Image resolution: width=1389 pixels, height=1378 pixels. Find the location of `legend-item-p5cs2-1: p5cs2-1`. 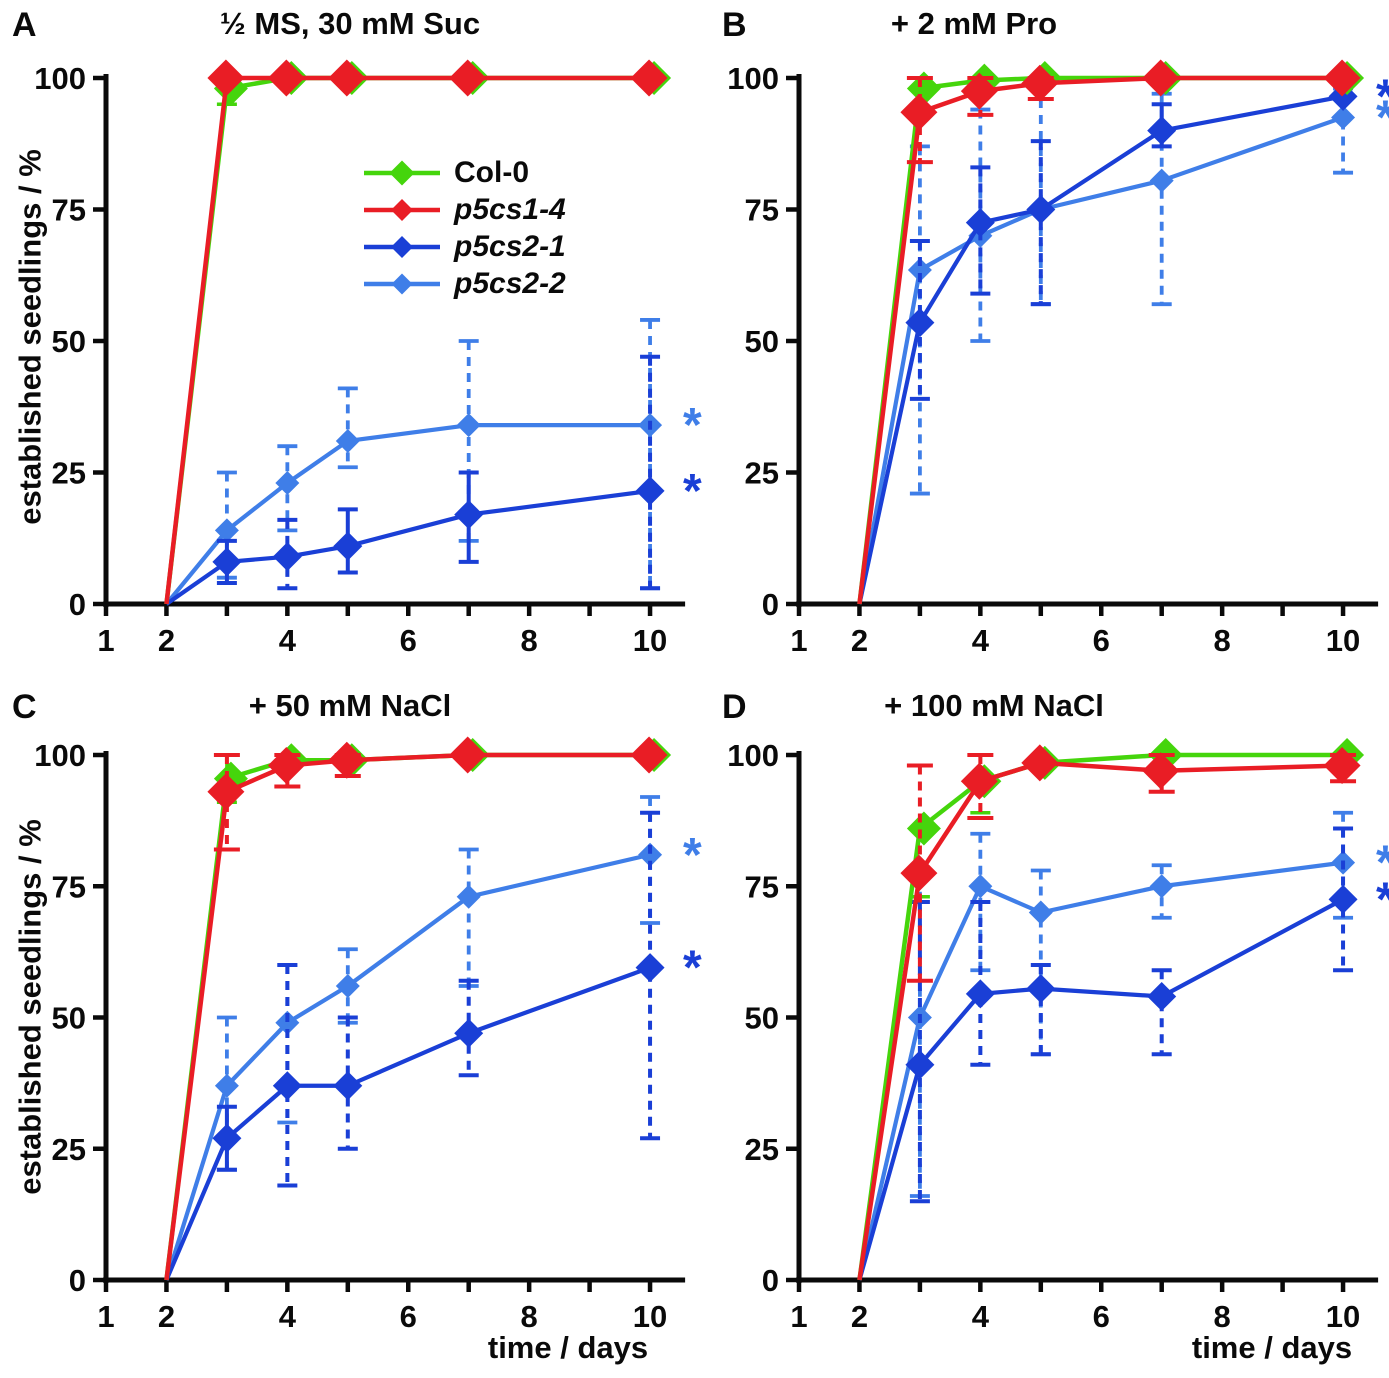

legend-item-p5cs2-1: p5cs2-1 is located at coordinates (464, 246).